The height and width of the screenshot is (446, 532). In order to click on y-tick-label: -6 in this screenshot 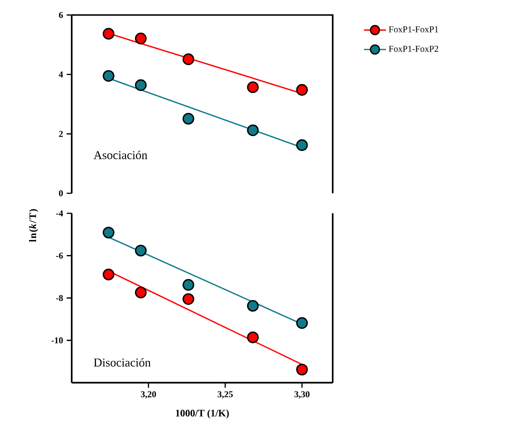, I will do `click(59, 255)`.